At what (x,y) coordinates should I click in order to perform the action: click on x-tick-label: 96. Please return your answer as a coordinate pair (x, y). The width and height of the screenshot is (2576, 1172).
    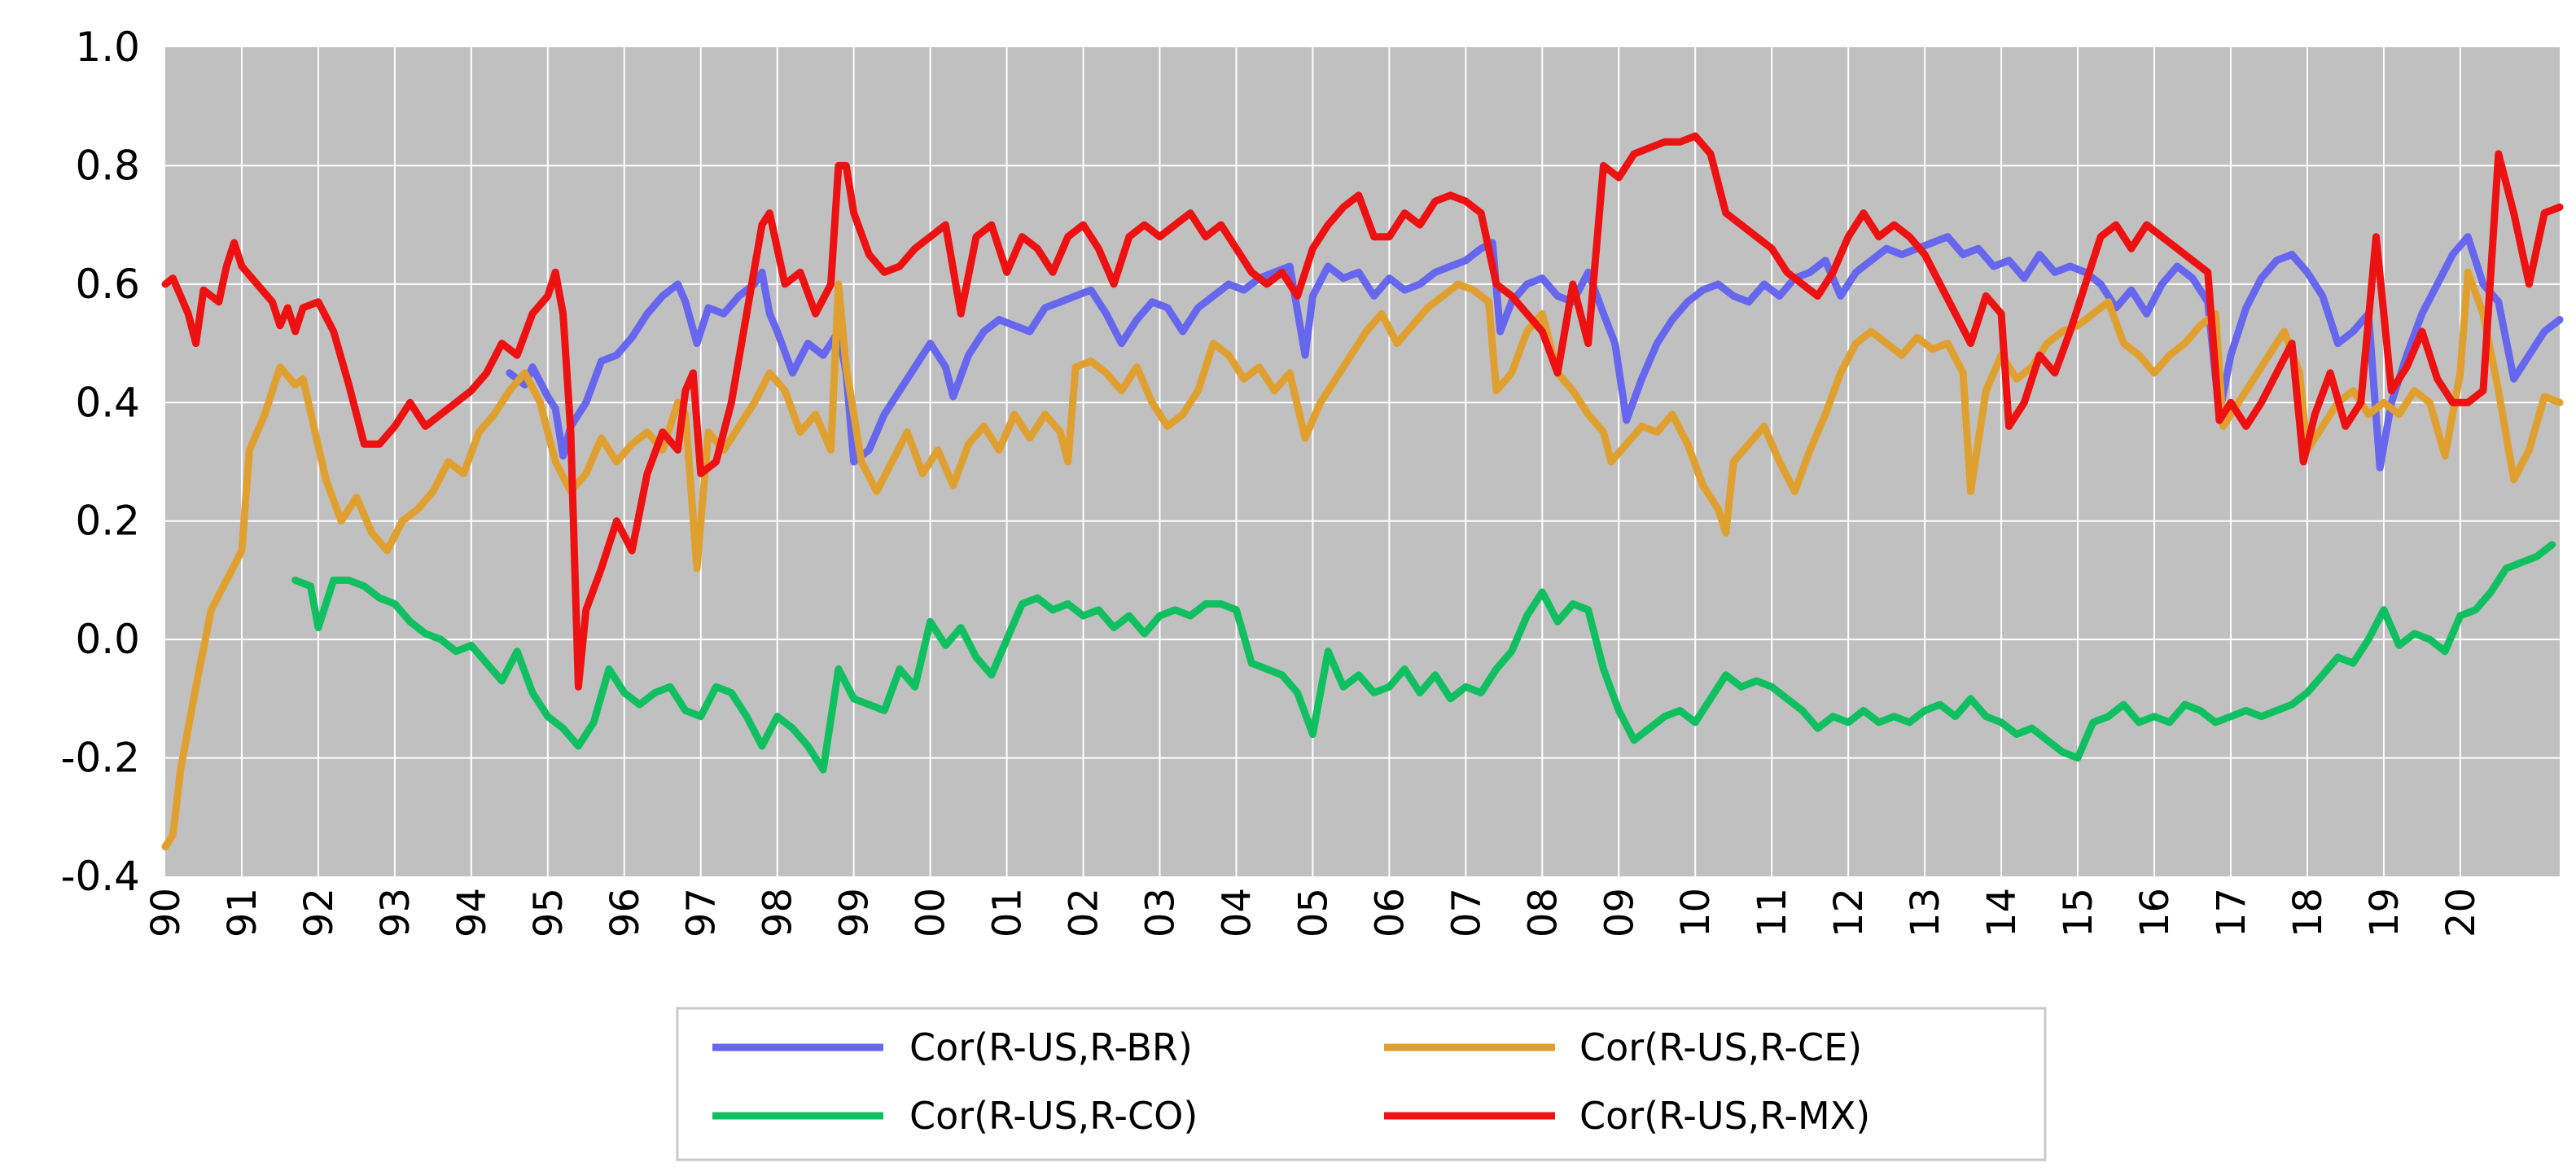
    Looking at the image, I should click on (625, 913).